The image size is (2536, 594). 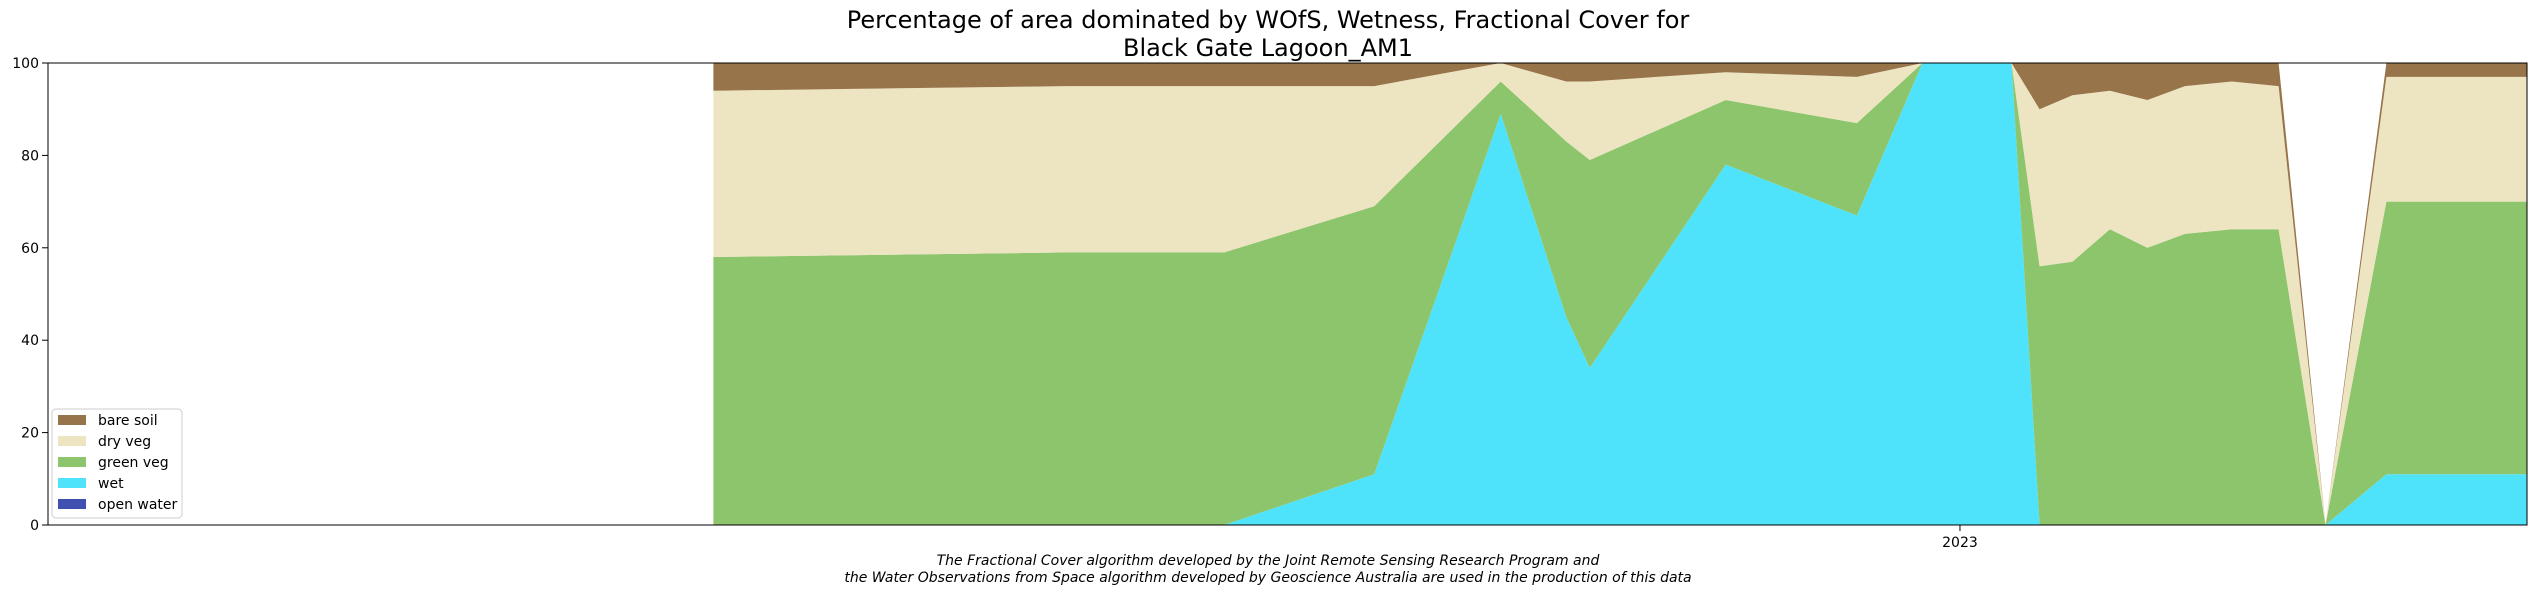 I want to click on y-tick-label: 20, so click(x=30, y=434).